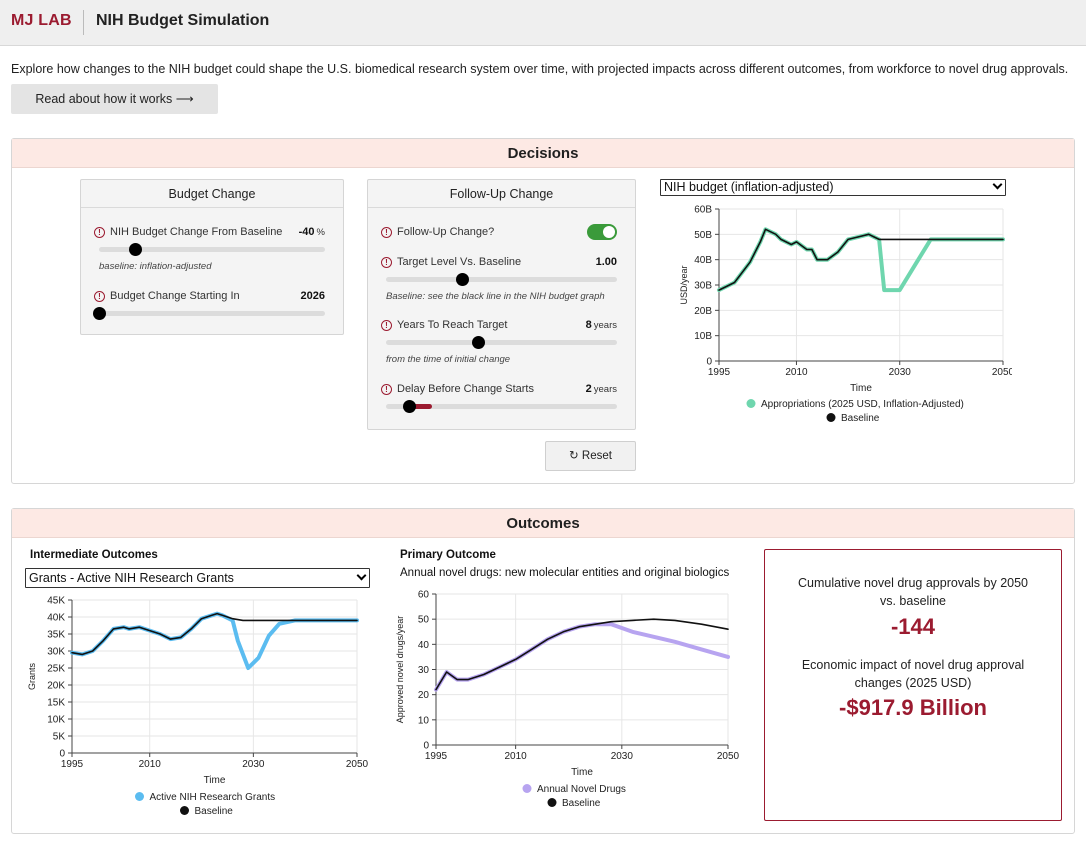 The width and height of the screenshot is (1086, 843). What do you see at coordinates (465, 389) in the screenshot?
I see `delay-label: Delay Before Change Starts` at bounding box center [465, 389].